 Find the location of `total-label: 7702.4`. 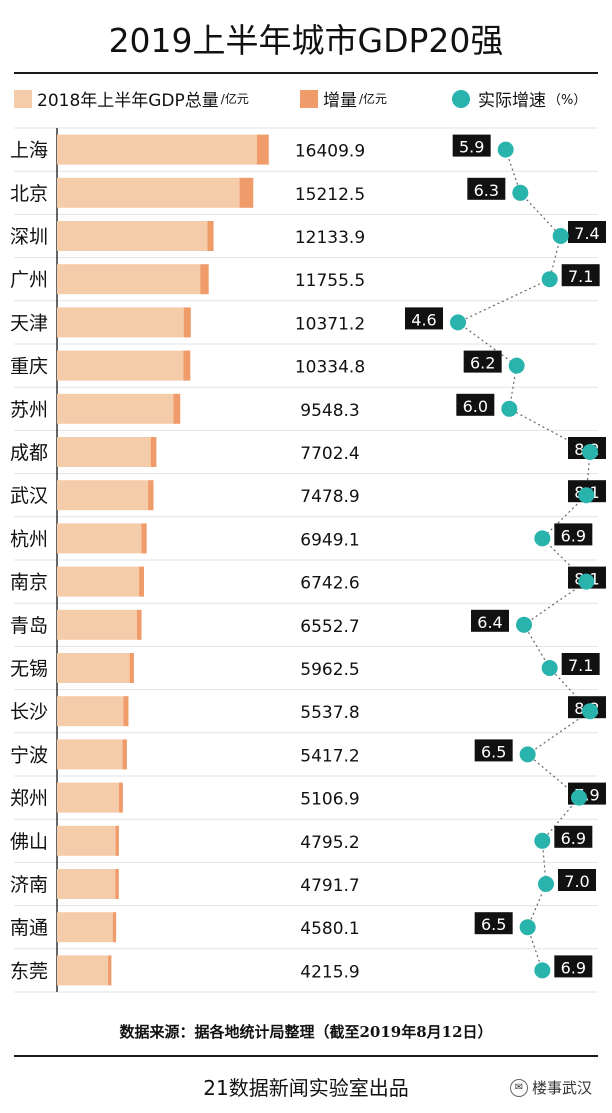

total-label: 7702.4 is located at coordinates (329, 454).